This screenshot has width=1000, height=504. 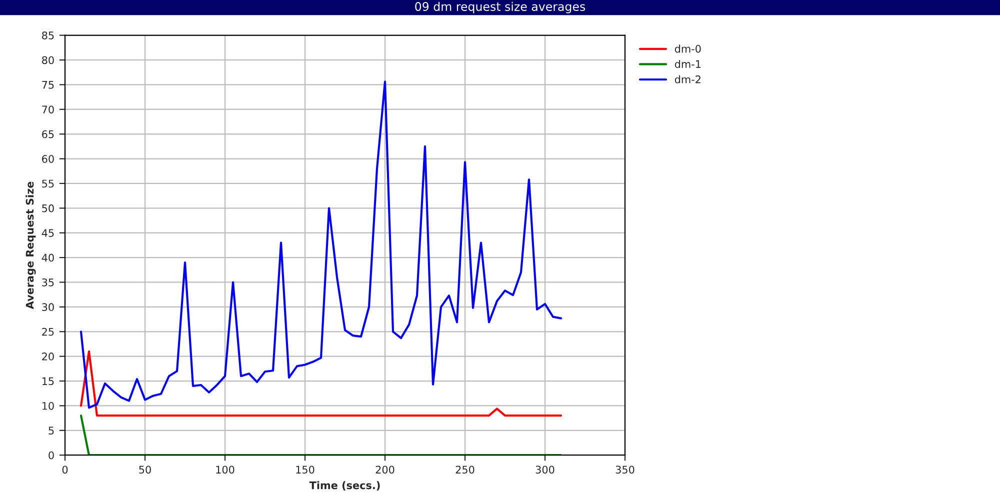 What do you see at coordinates (48, 307) in the screenshot?
I see `y-tick-label: 30` at bounding box center [48, 307].